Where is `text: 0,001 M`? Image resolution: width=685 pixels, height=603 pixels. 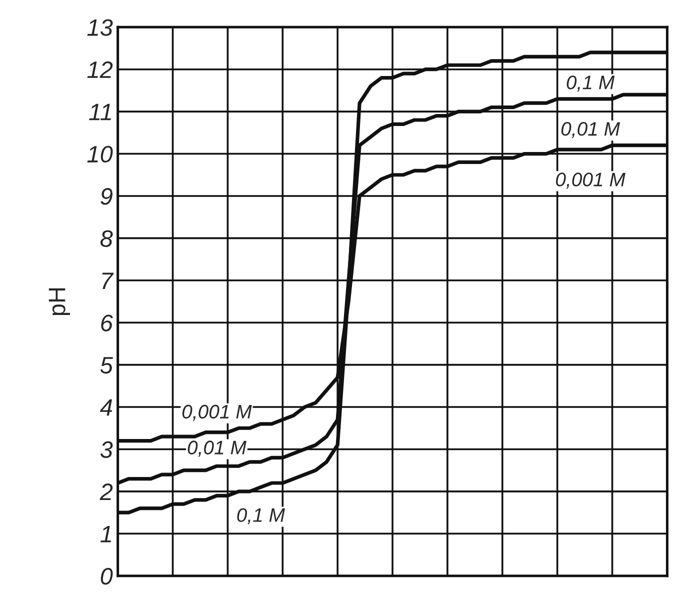
text: 0,001 M is located at coordinates (591, 180).